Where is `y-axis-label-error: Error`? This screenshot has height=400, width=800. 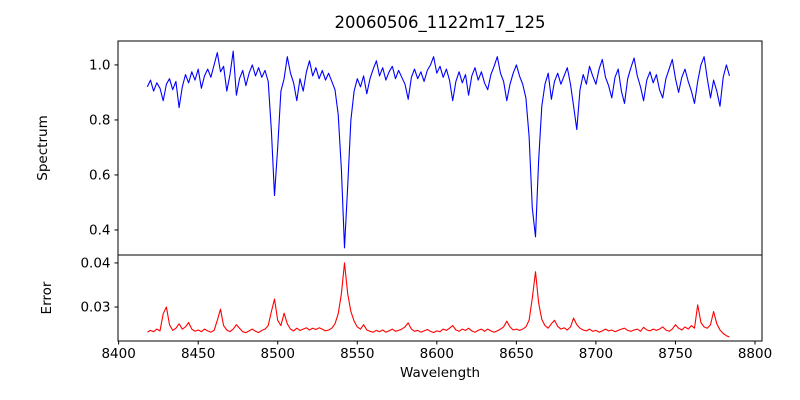
y-axis-label-error: Error is located at coordinates (47, 297).